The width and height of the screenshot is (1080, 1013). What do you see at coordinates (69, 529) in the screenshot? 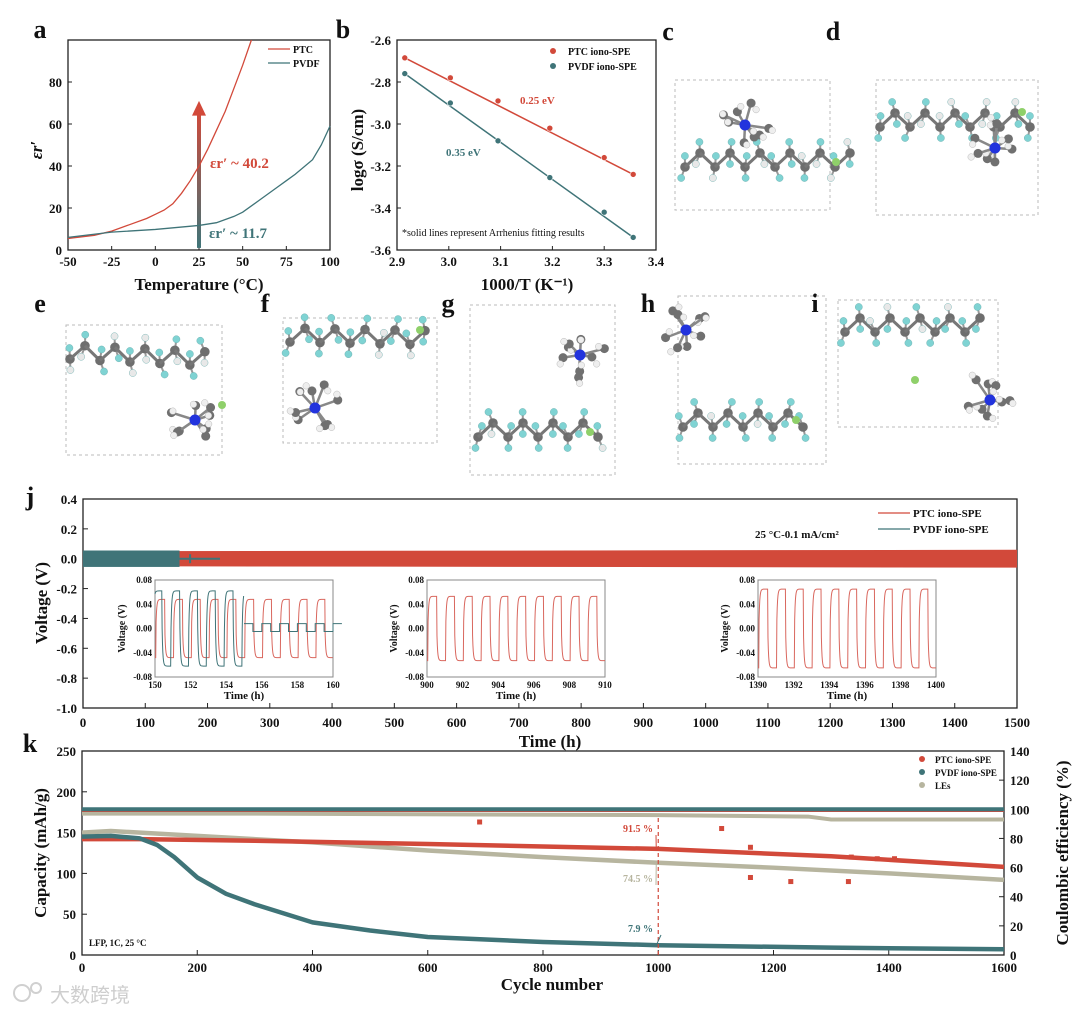
I see `y-tick-label-j: 0.2` at bounding box center [69, 529].